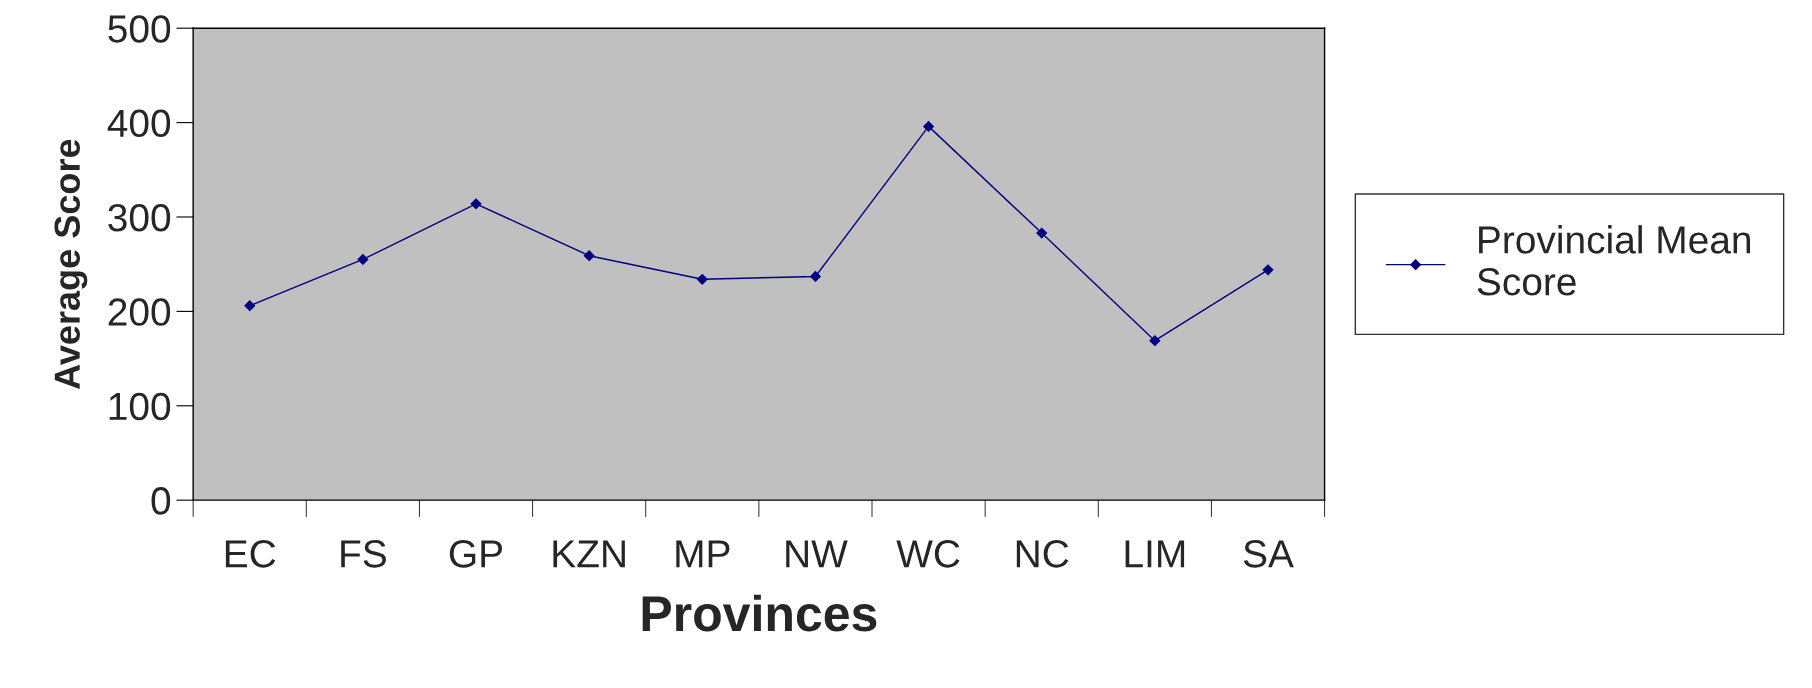 The height and width of the screenshot is (688, 1812). What do you see at coordinates (703, 554) in the screenshot?
I see `x-tick-label: MP` at bounding box center [703, 554].